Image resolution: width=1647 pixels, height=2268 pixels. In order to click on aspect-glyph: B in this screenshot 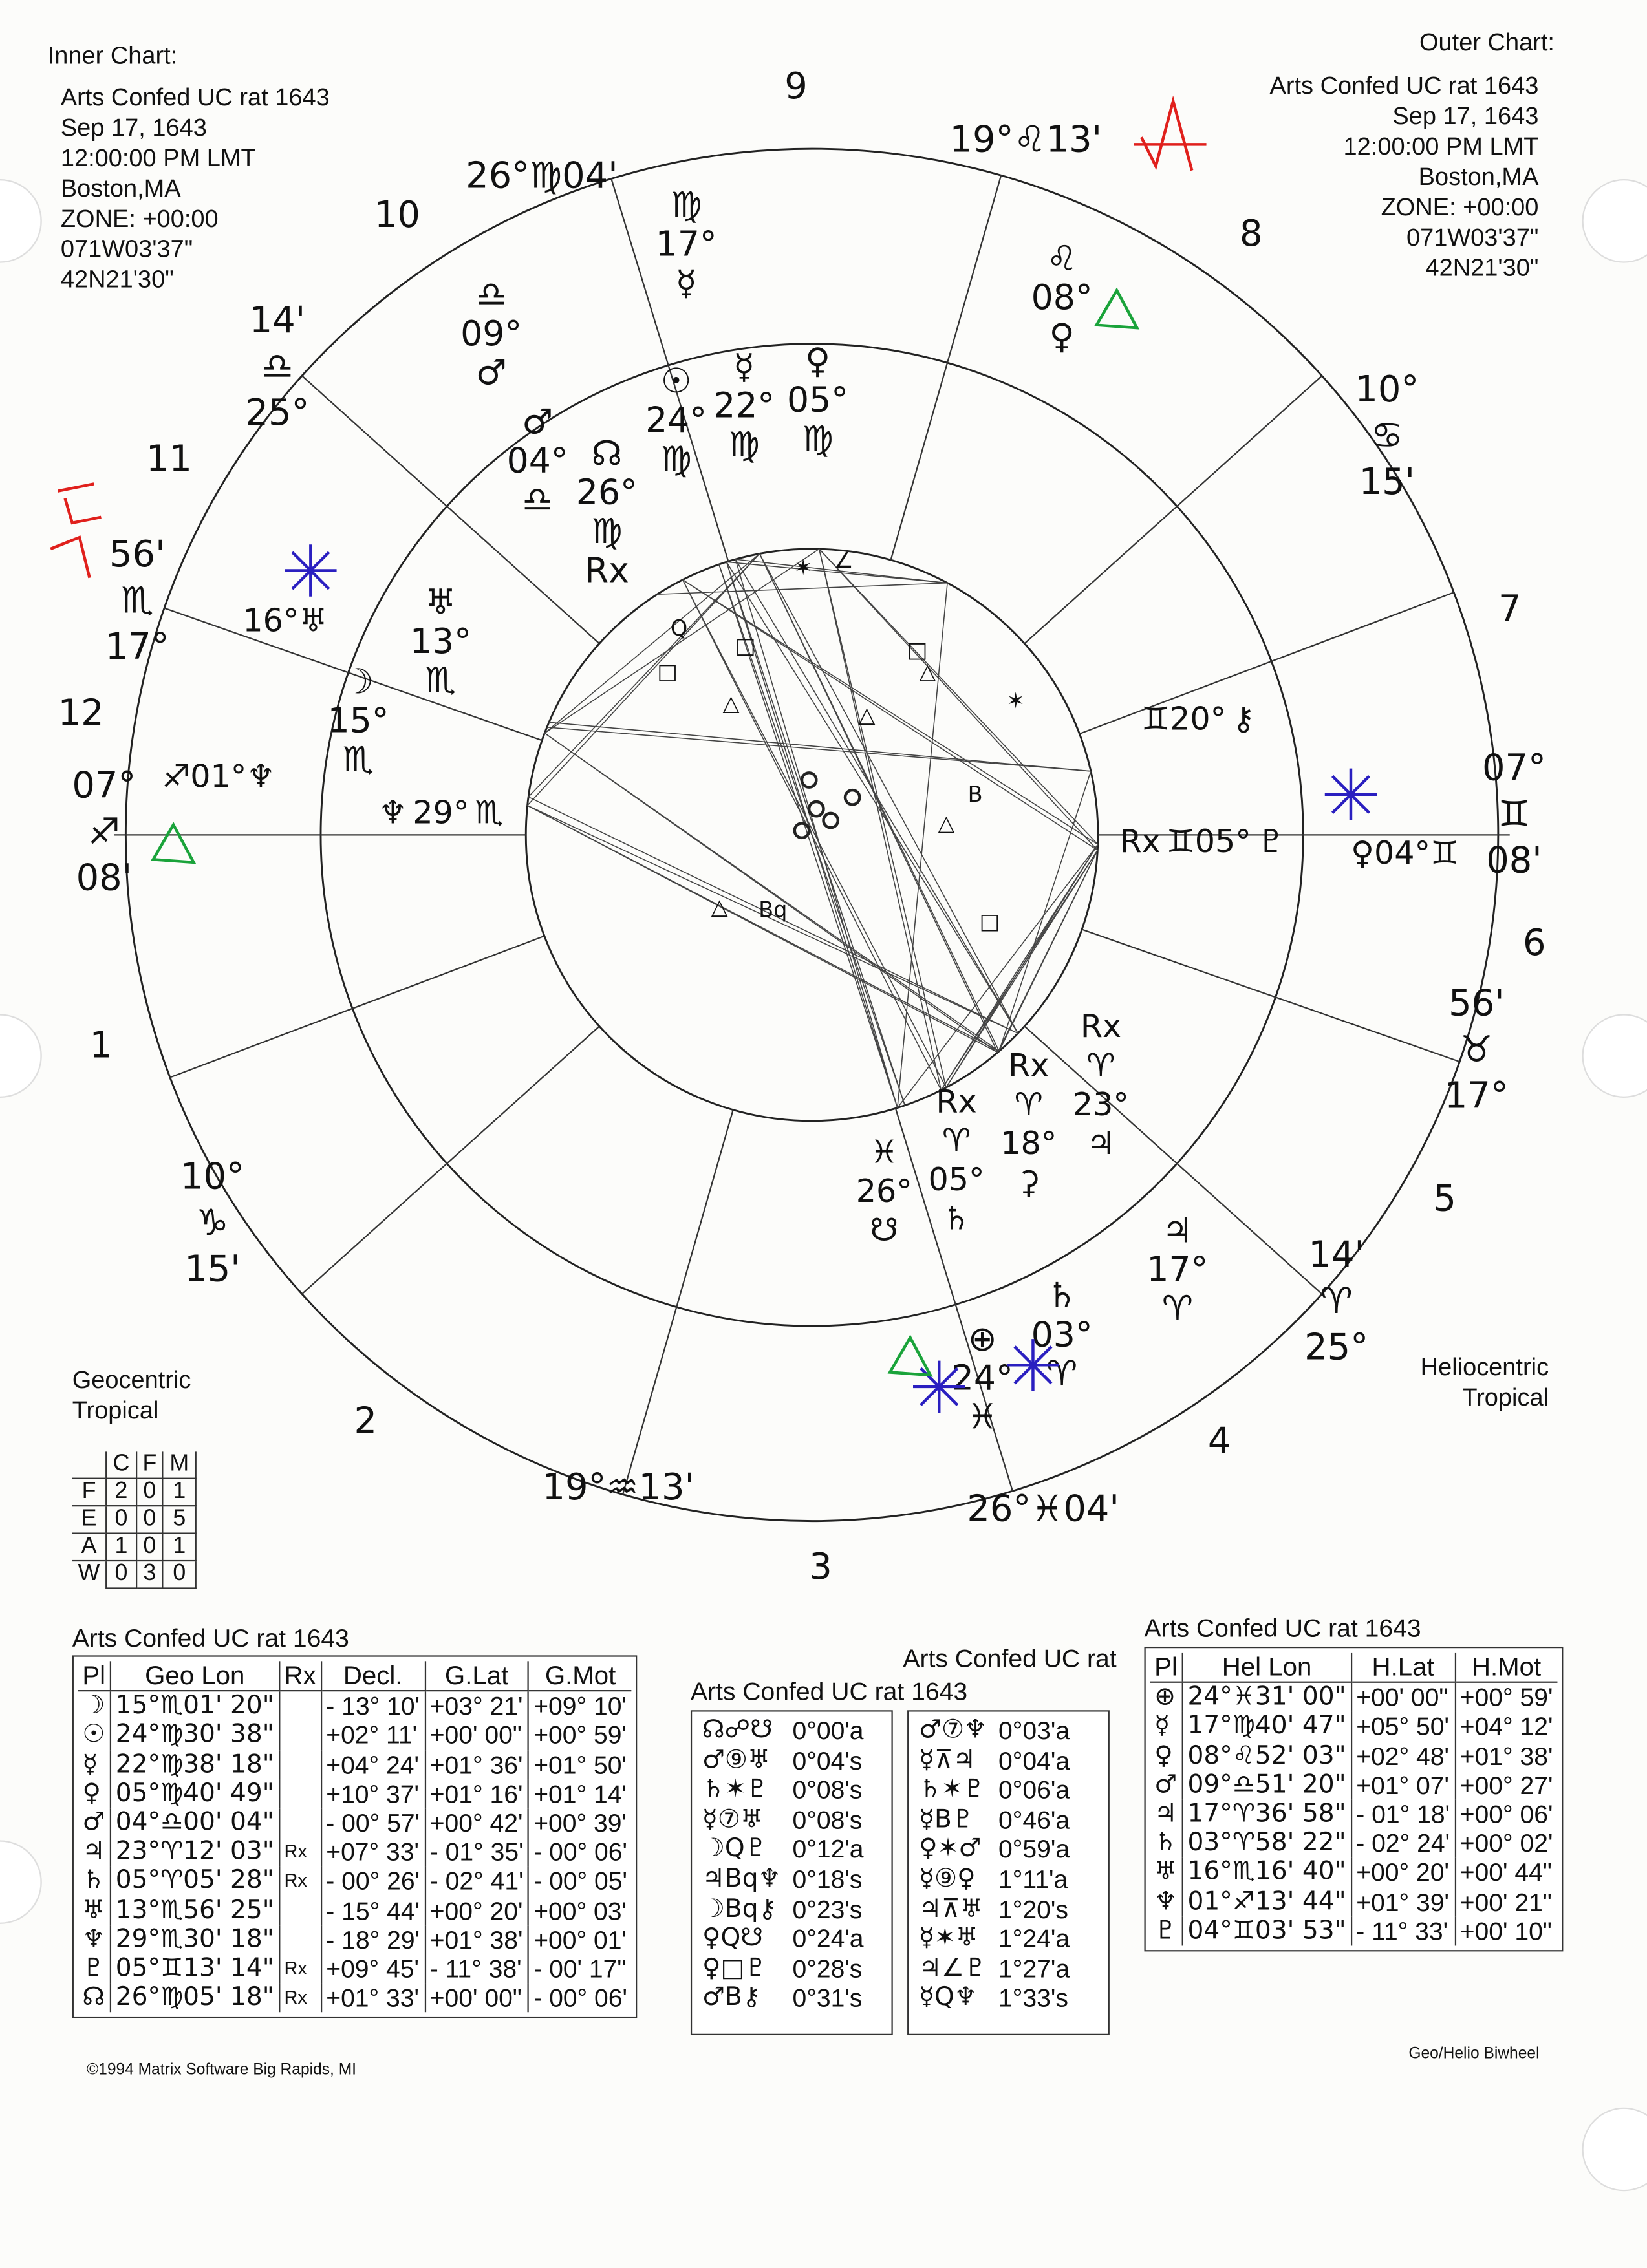, I will do `click(975, 794)`.